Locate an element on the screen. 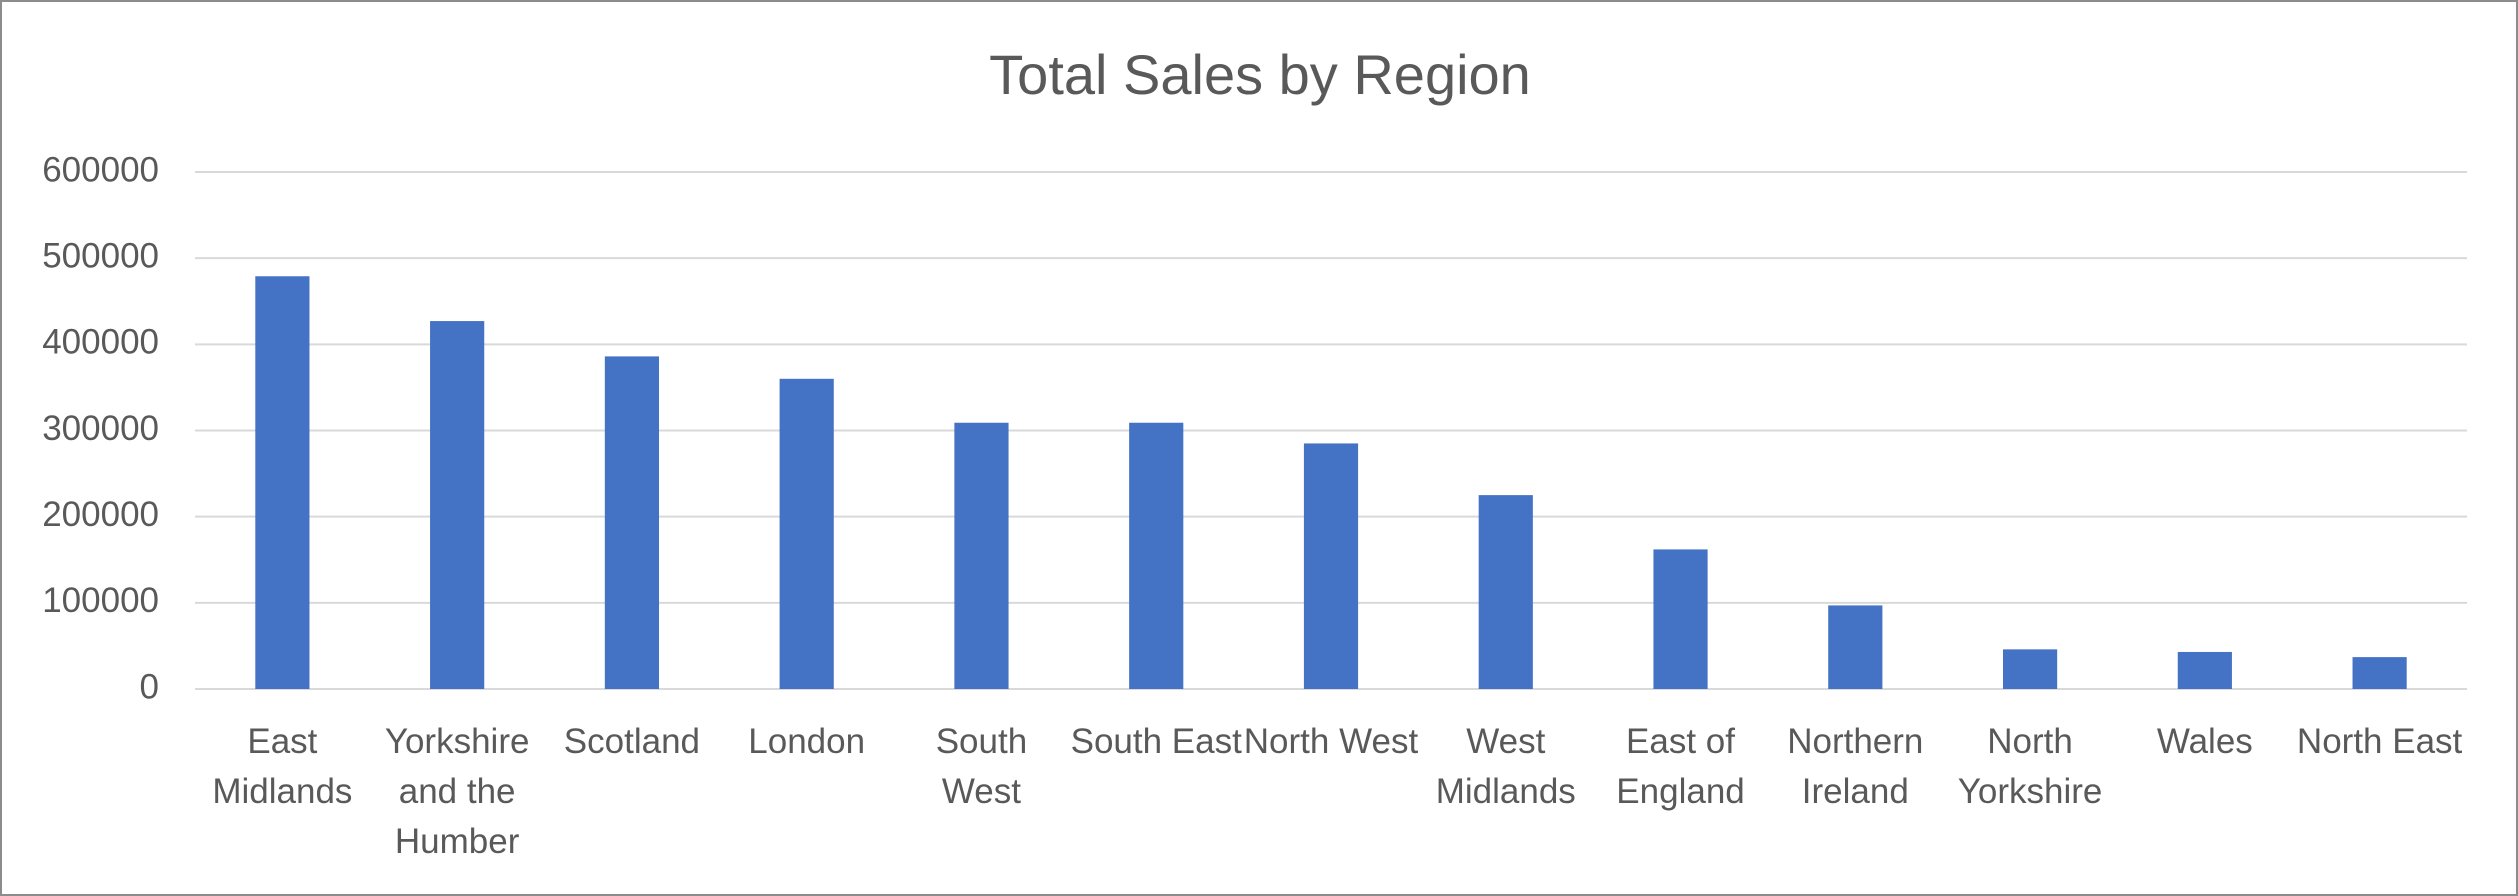  x-tick-label: South West is located at coordinates (981, 766).